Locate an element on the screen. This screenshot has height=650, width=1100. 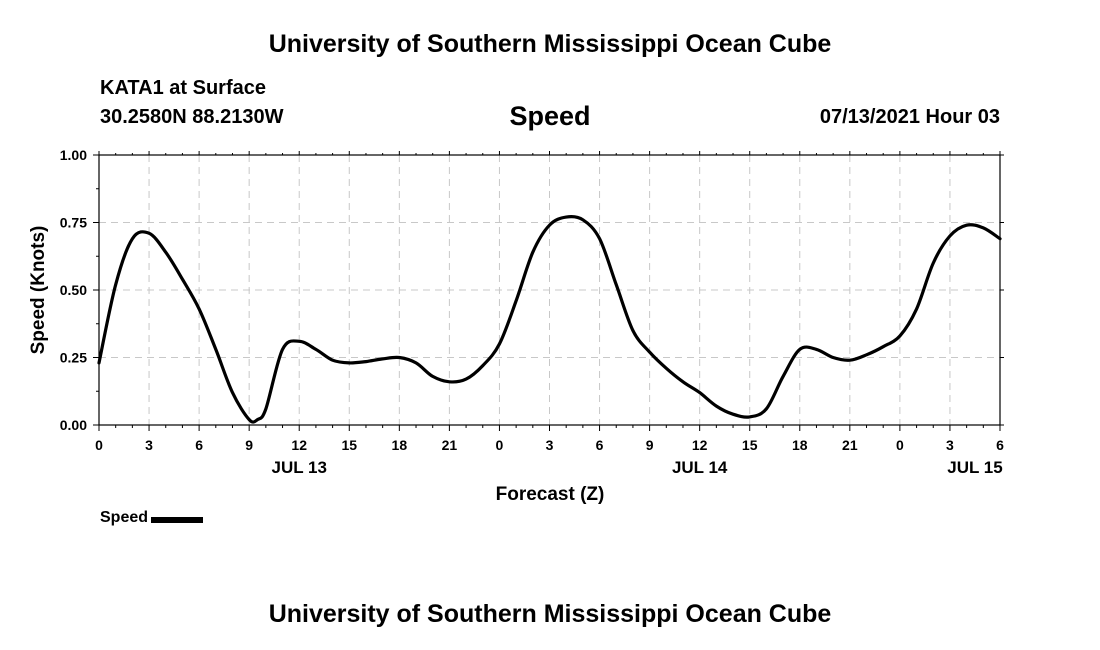
datetime-label: 07/13/2021 Hour 03 is located at coordinates (909, 117).